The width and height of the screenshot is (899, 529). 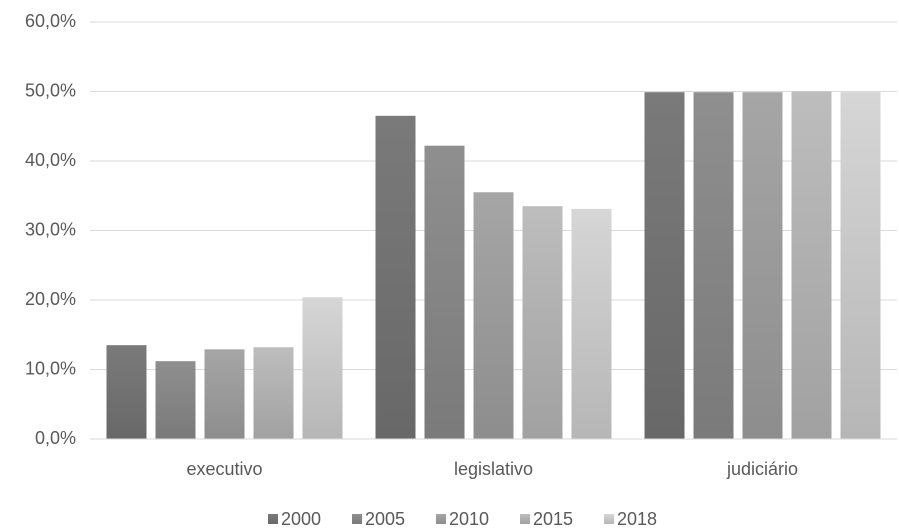 I want to click on y-tick-label: 20,0%, so click(x=50, y=299).